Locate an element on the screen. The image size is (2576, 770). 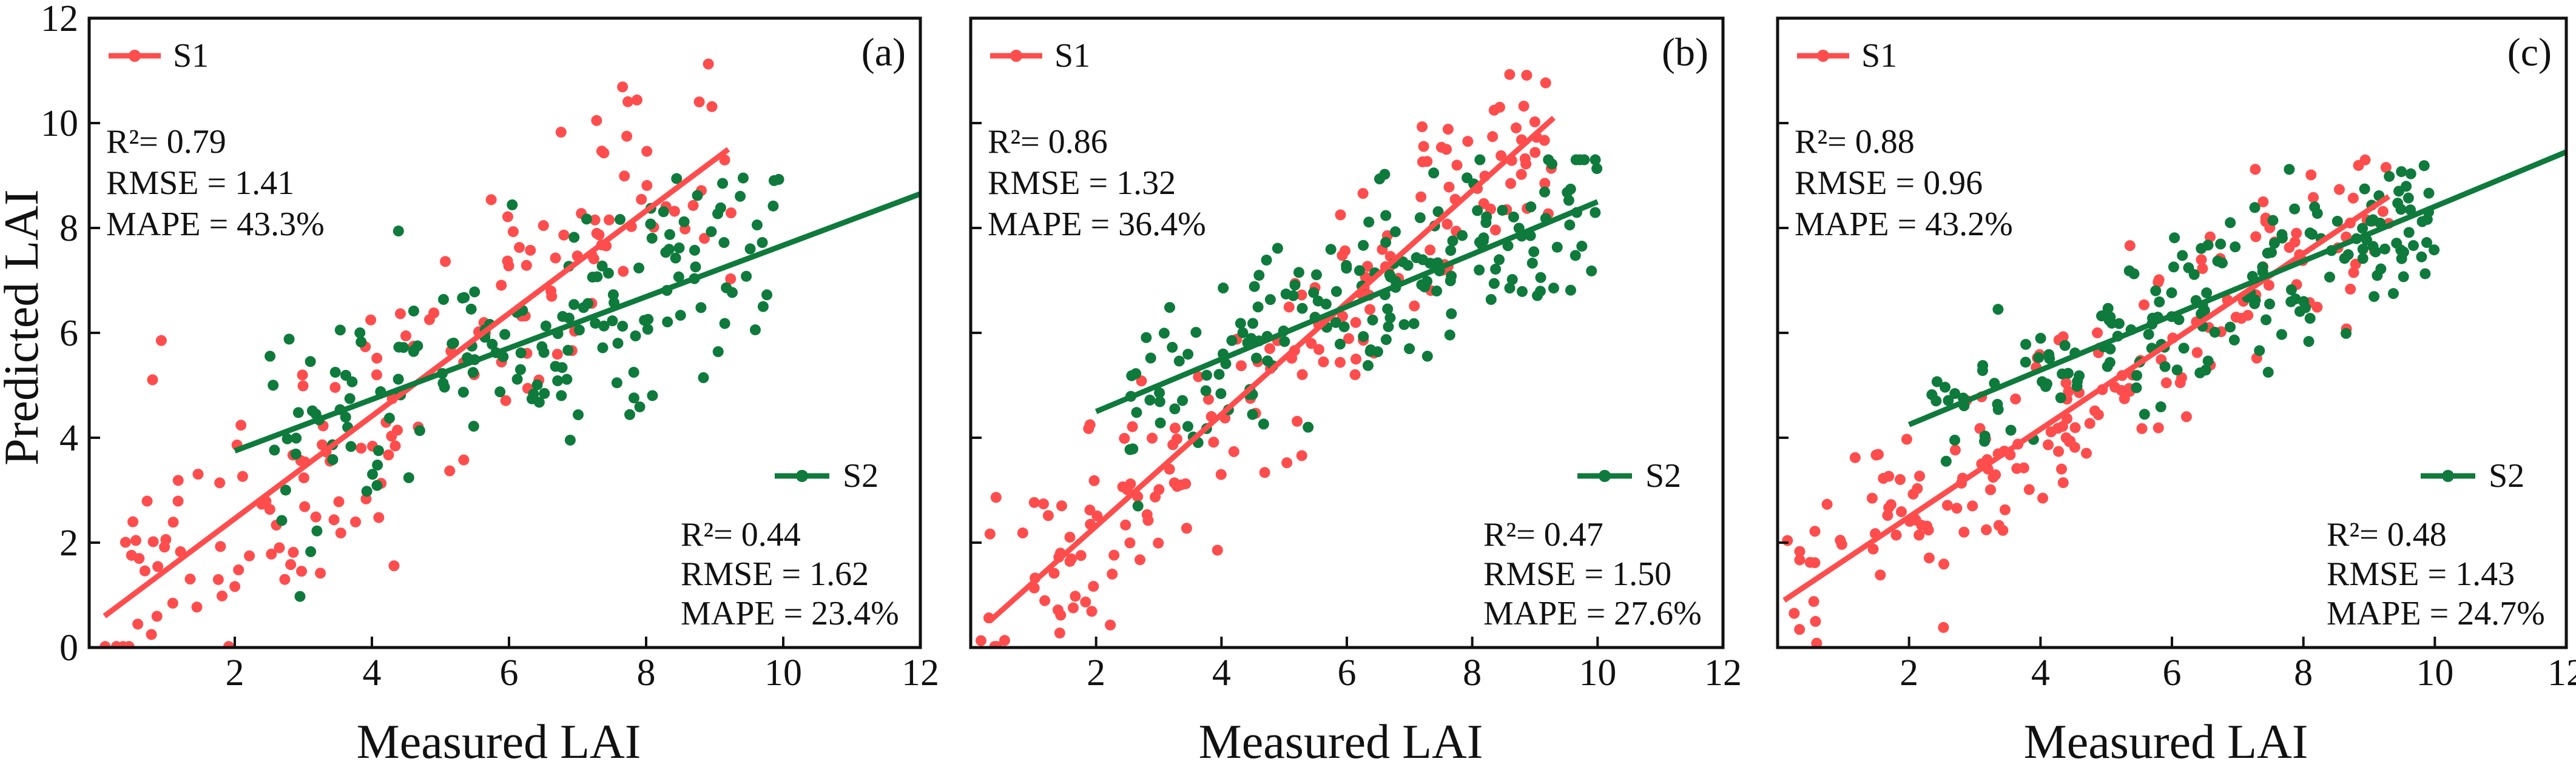
legend-s1-marker is located at coordinates (1823, 56).